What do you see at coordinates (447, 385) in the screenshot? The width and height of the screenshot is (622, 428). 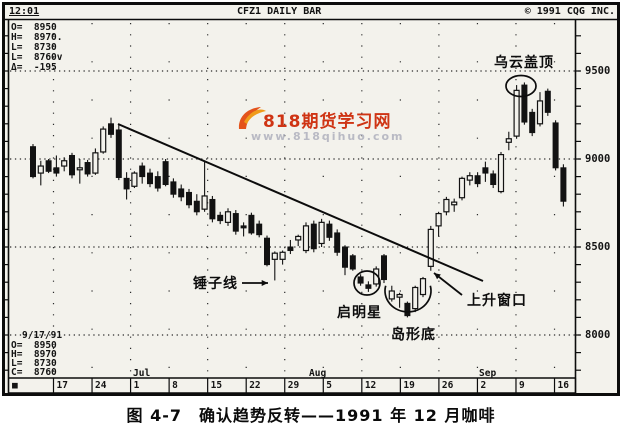 I see `date-tick-label: 26` at bounding box center [447, 385].